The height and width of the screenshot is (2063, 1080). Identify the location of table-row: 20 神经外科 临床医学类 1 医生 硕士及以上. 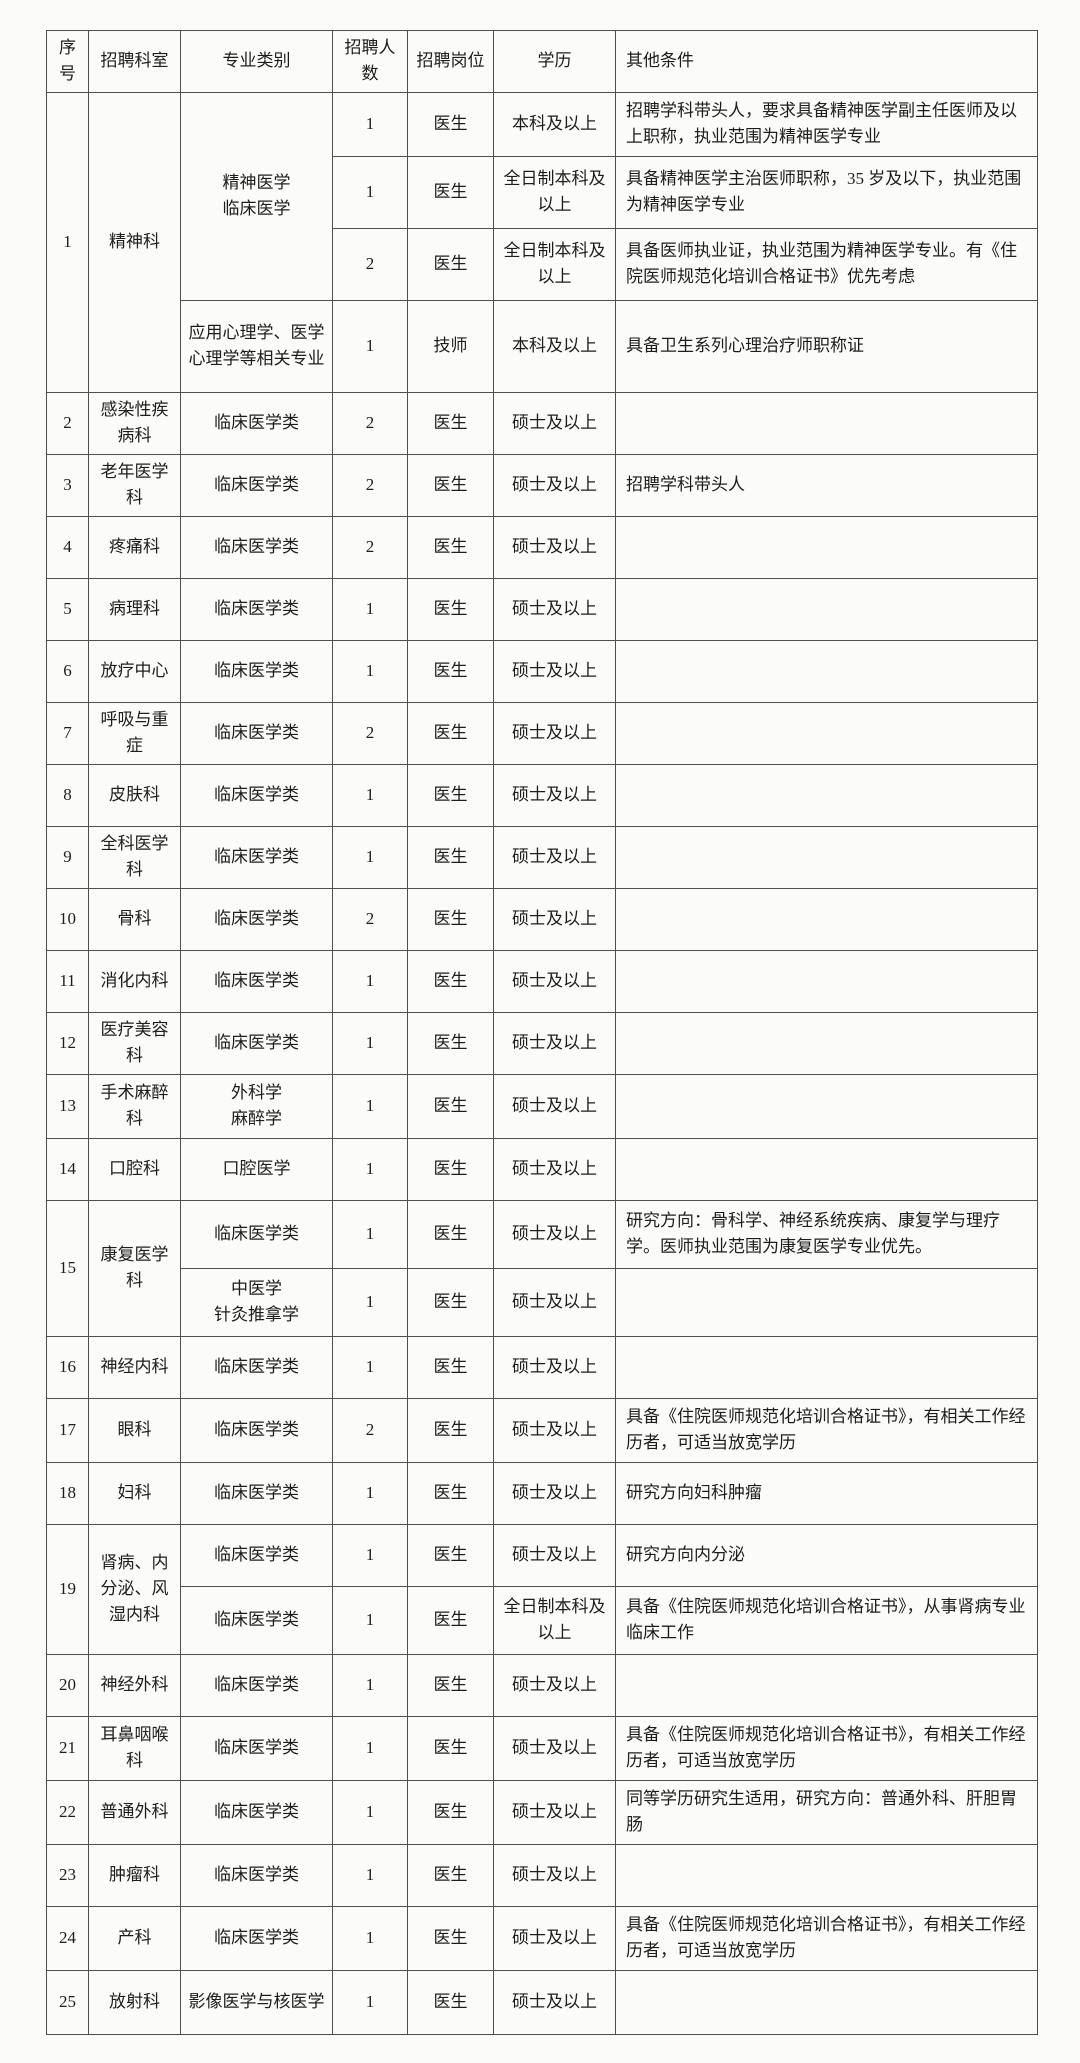
(542, 1685).